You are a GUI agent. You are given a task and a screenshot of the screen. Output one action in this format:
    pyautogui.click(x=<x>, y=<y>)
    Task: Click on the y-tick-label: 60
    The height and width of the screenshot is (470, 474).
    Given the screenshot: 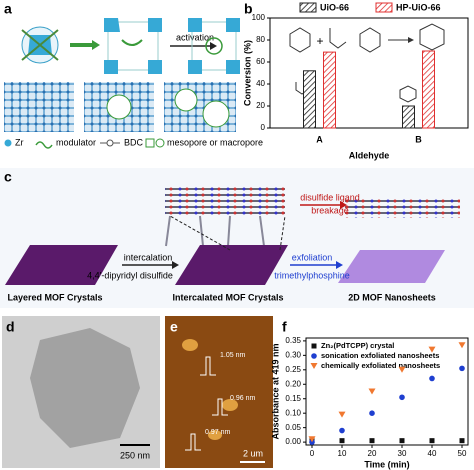 What is the action you would take?
    pyautogui.click(x=260, y=61)
    